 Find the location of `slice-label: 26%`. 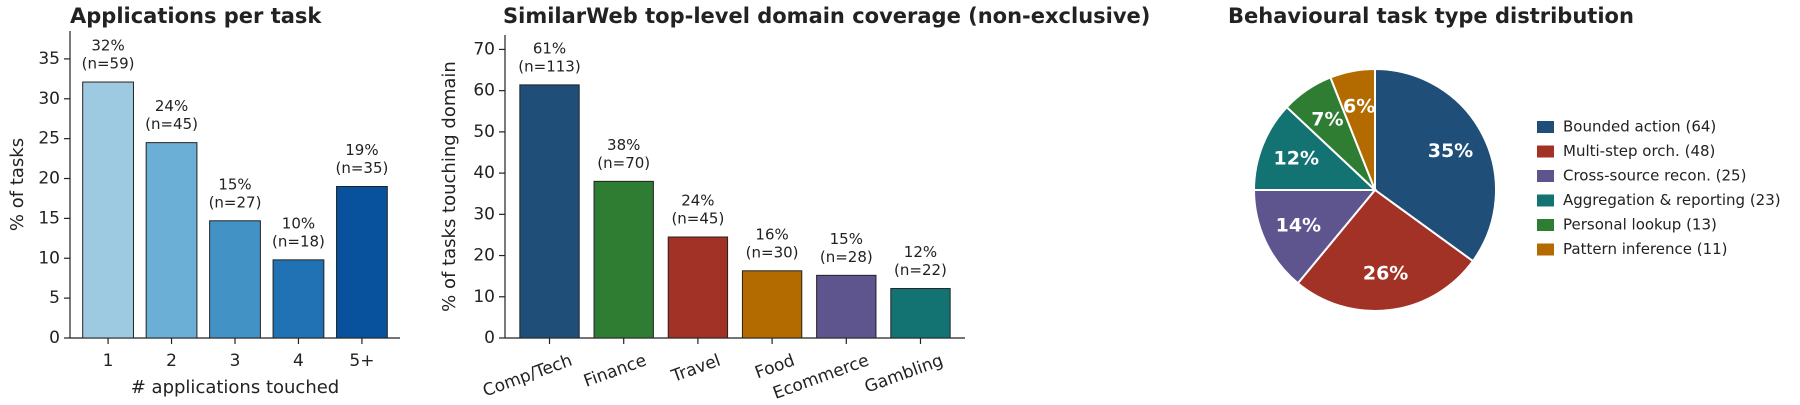

slice-label: 26% is located at coordinates (1385, 274).